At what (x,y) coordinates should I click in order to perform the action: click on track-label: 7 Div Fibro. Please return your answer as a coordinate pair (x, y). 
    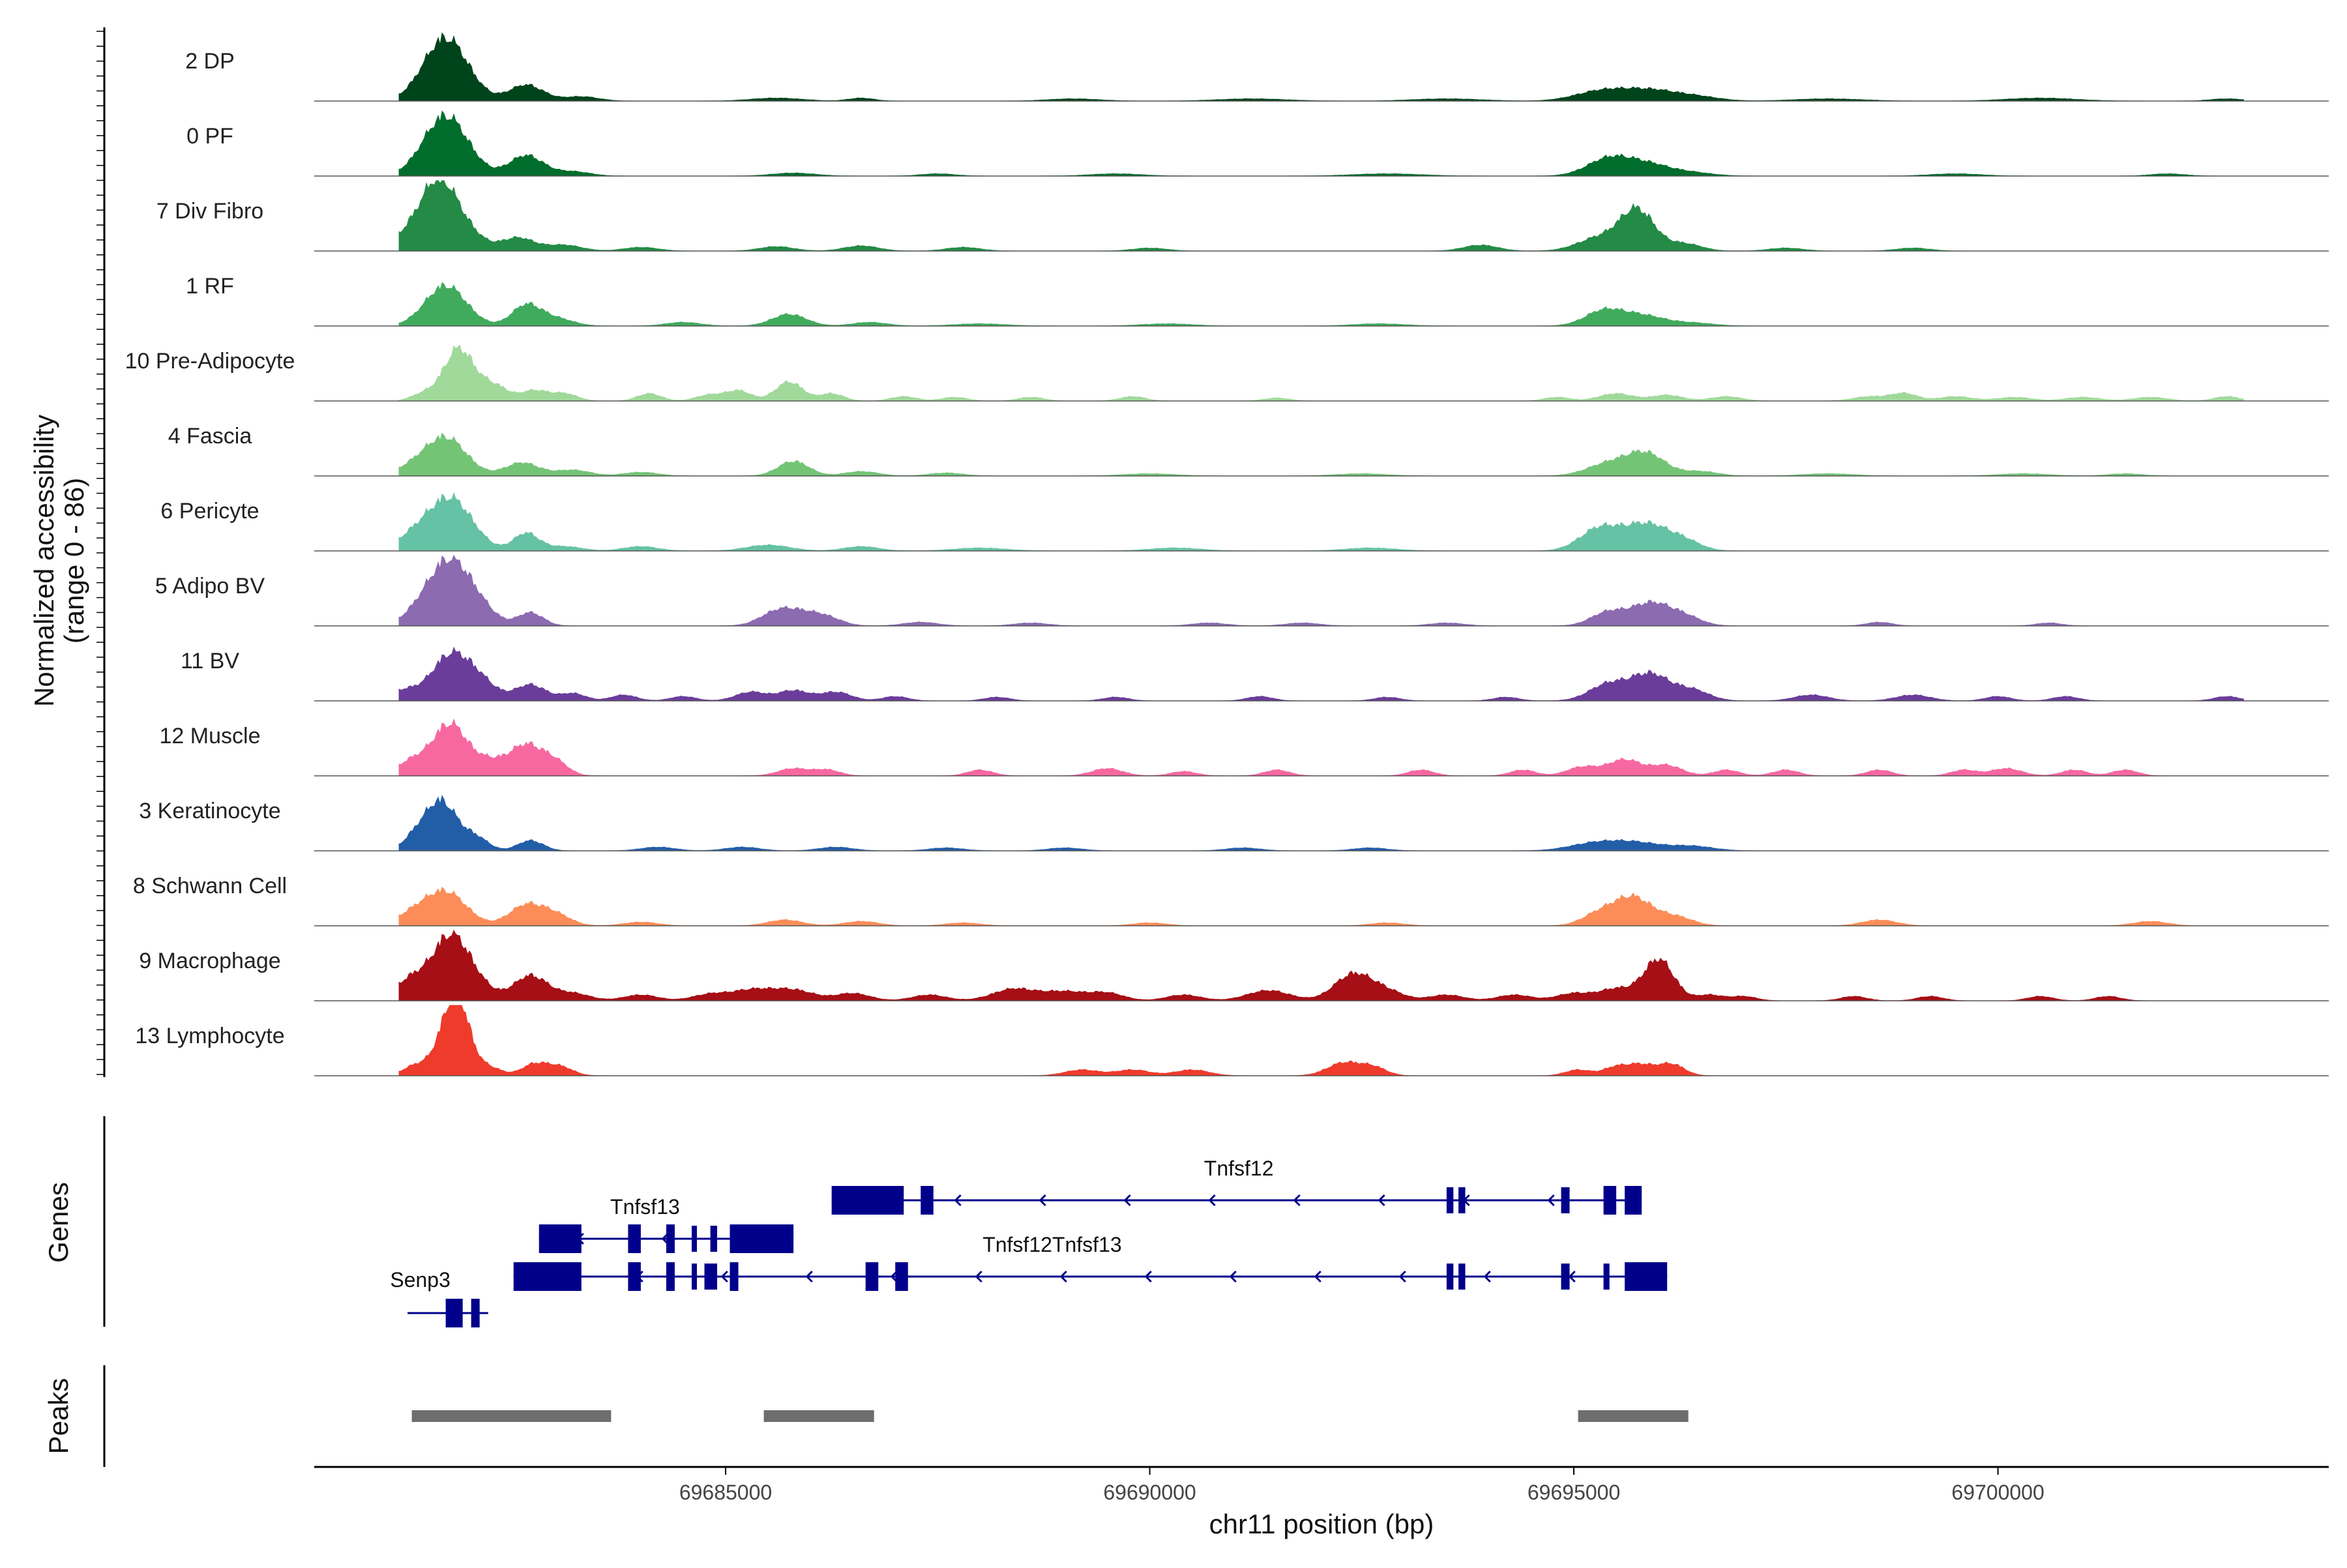
    Looking at the image, I should click on (209, 212).